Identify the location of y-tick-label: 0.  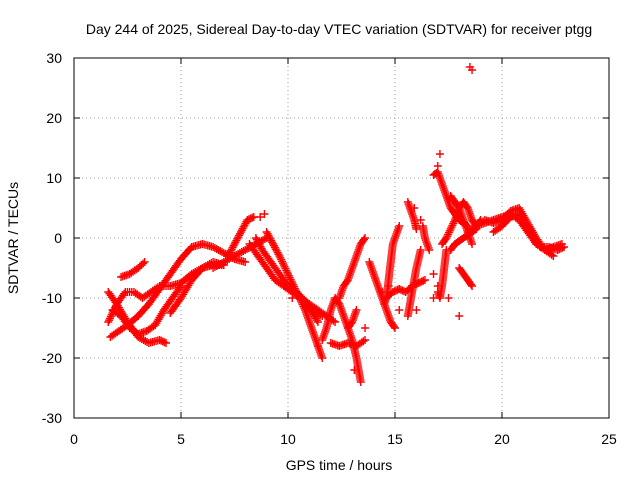
(58, 238).